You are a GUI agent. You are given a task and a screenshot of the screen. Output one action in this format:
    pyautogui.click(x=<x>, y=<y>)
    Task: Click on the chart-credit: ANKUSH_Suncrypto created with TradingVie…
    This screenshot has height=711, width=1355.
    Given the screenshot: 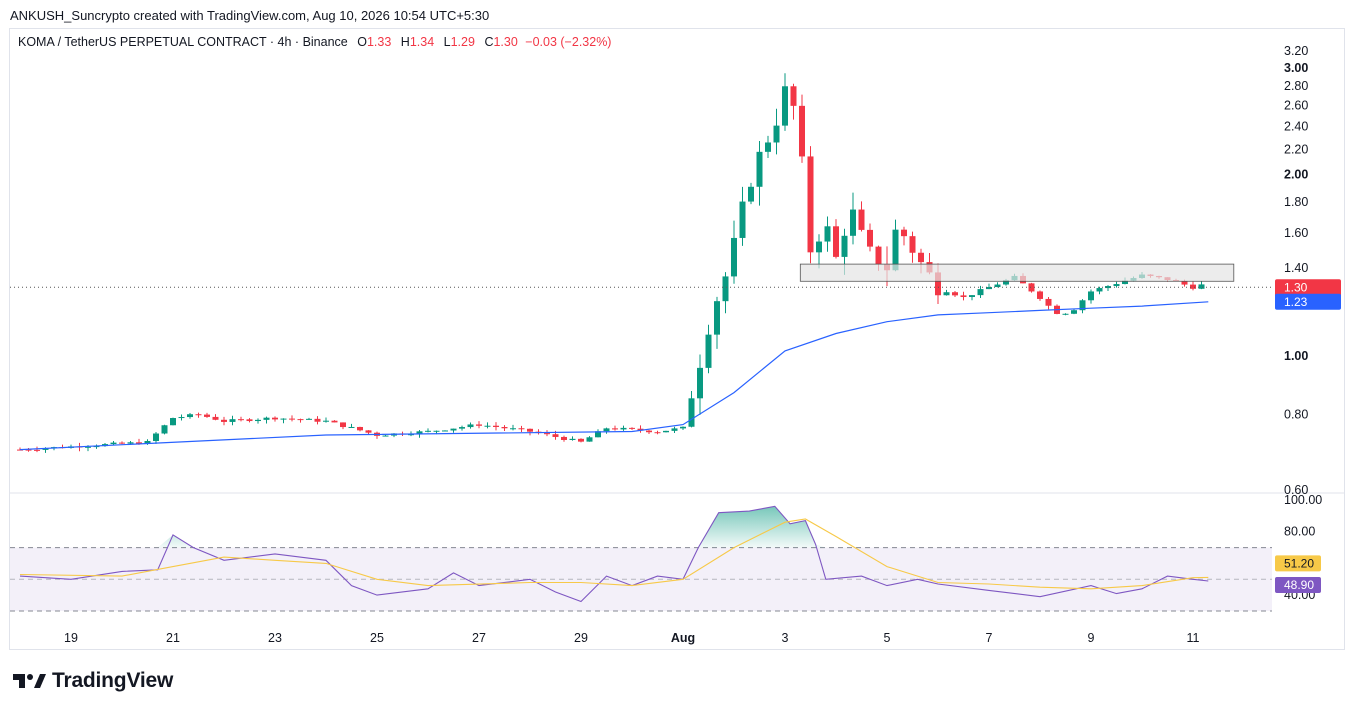 What is the action you would take?
    pyautogui.click(x=250, y=15)
    